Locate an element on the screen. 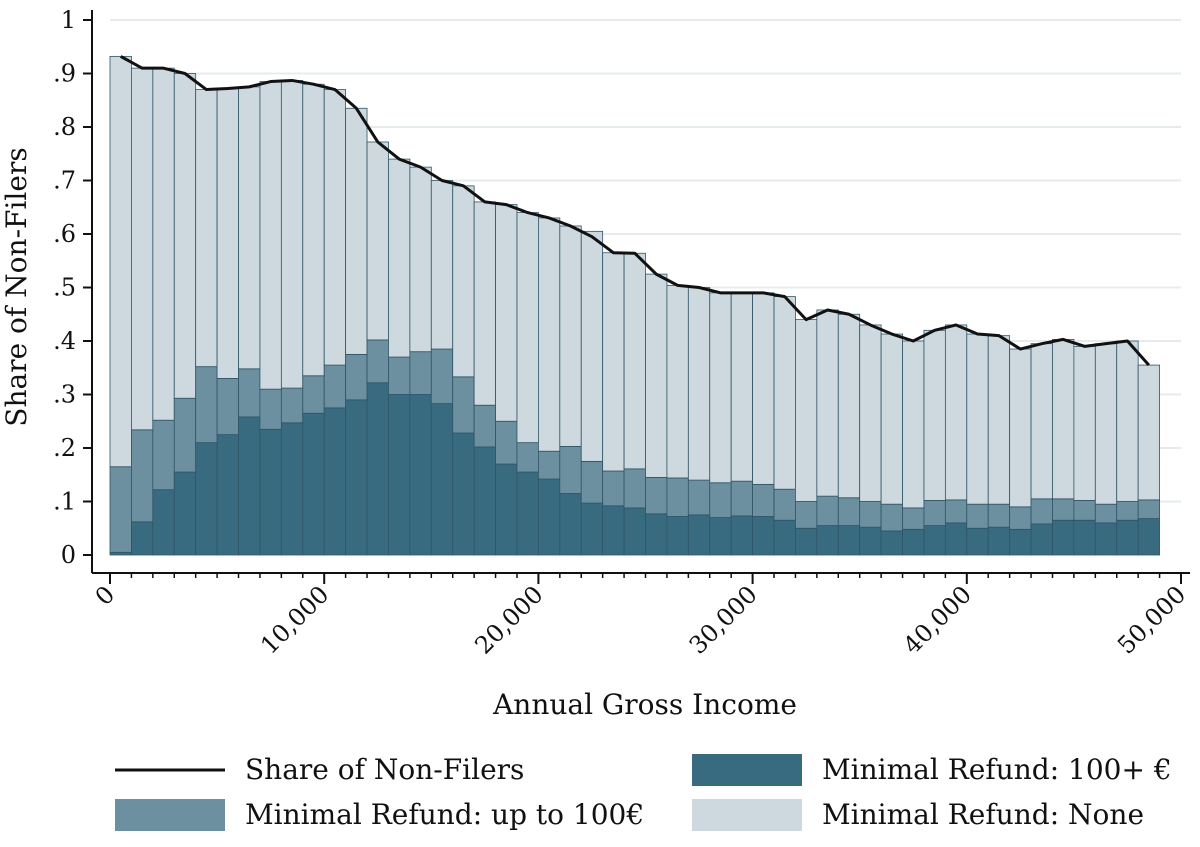 Image resolution: width=1200 pixels, height=847 pixels. y-tick-label: .5 is located at coordinates (64, 288).